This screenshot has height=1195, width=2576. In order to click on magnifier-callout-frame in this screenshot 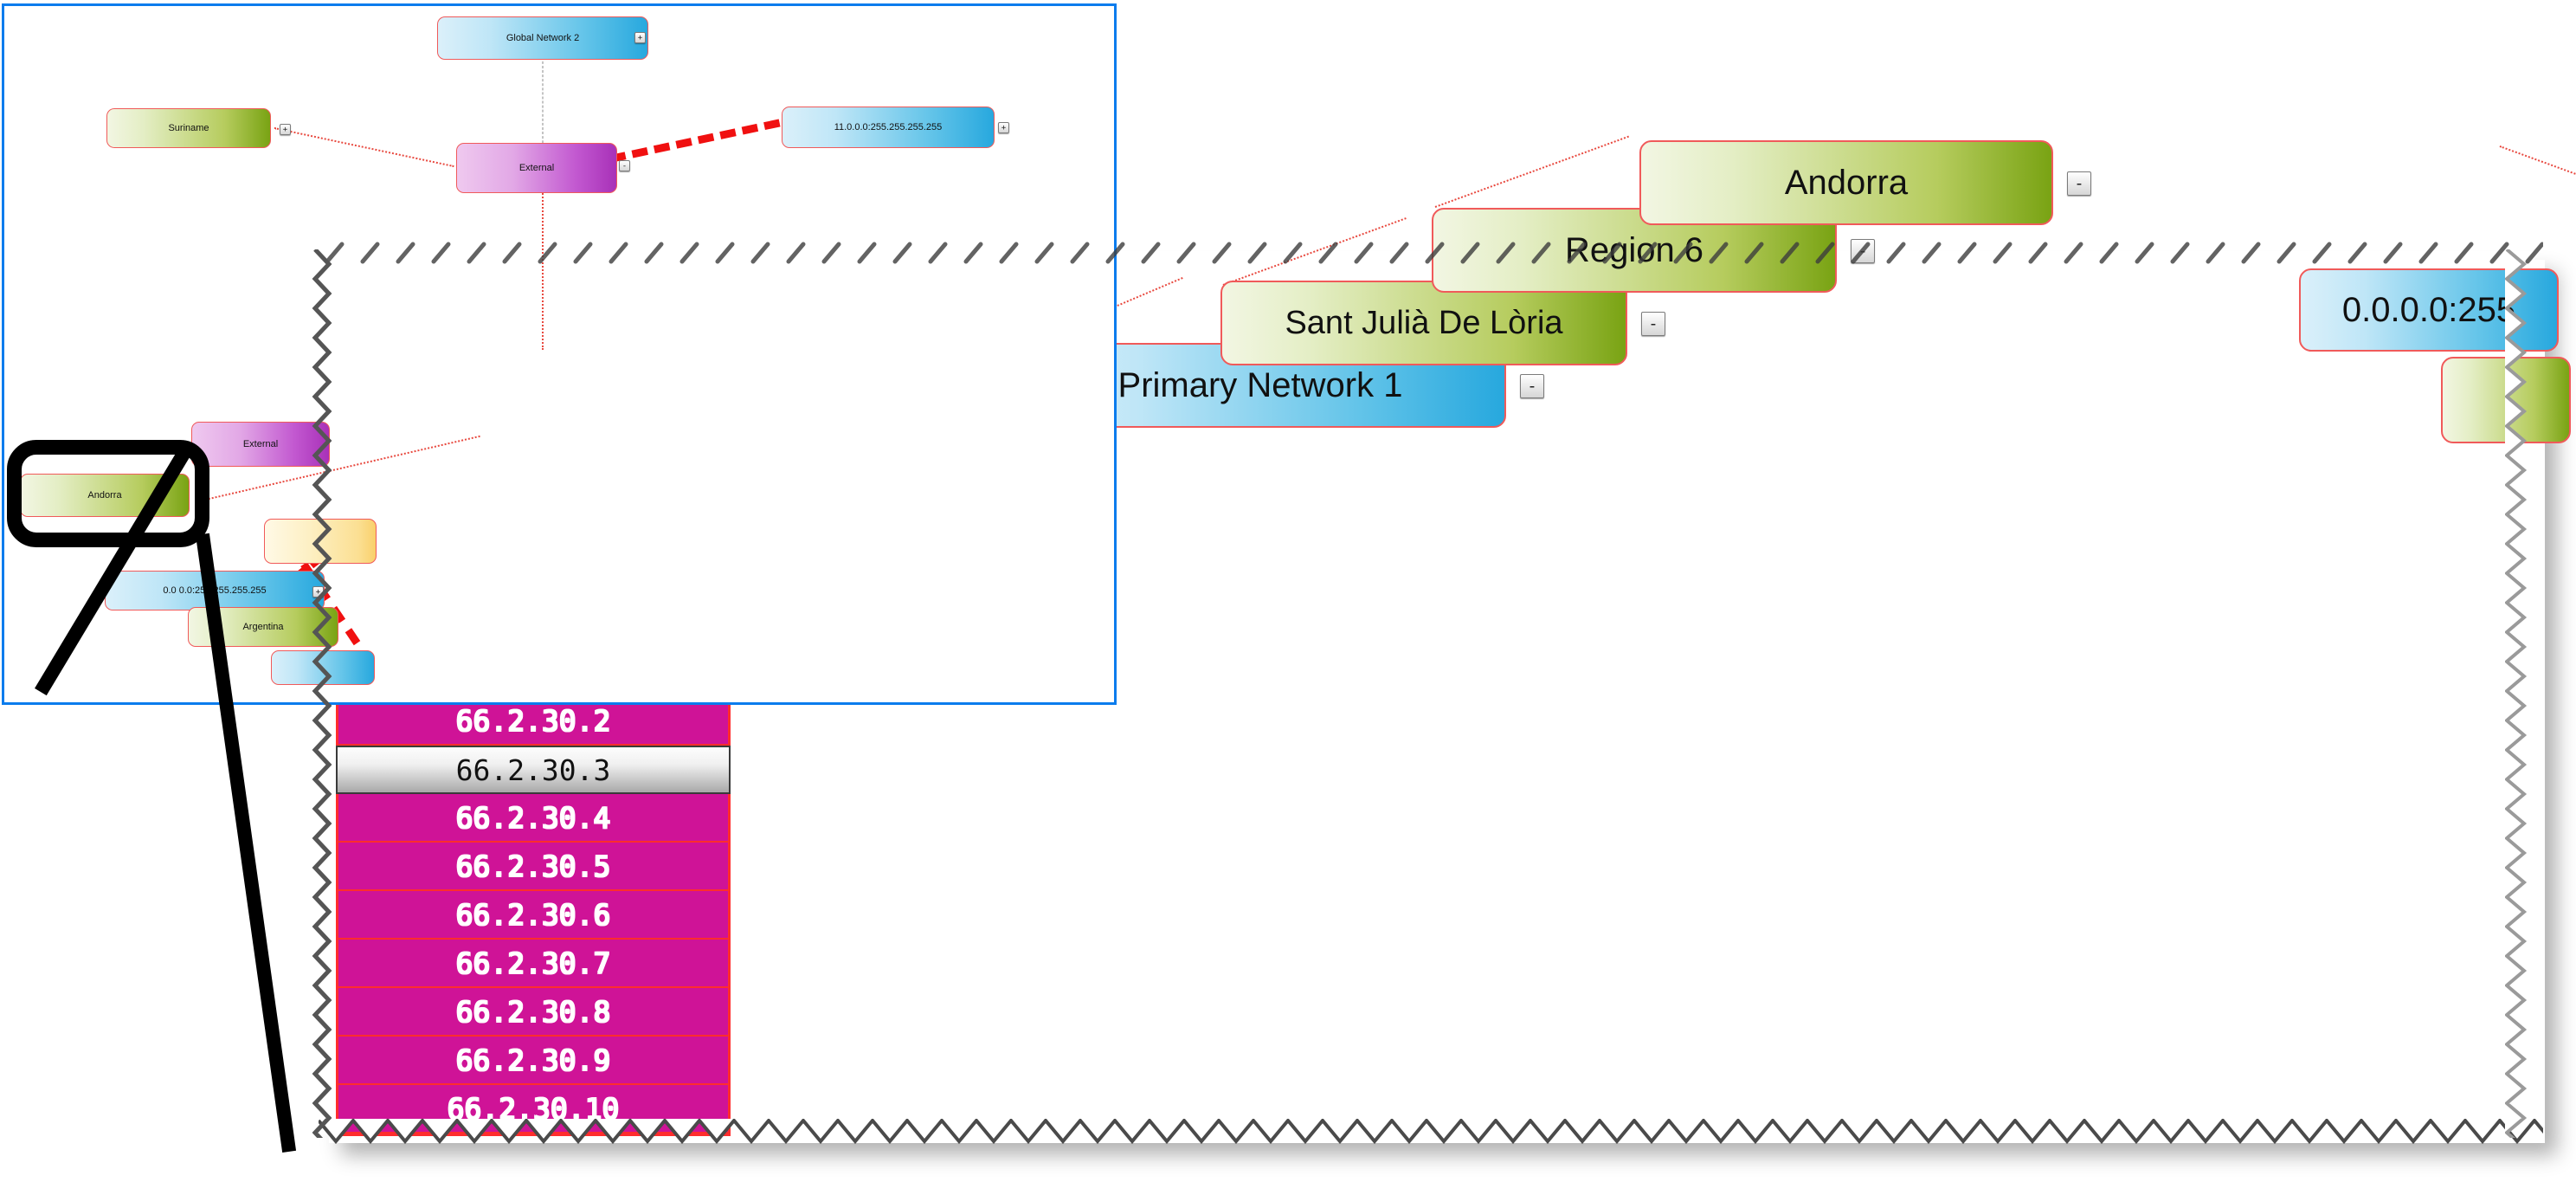, I will do `click(108, 493)`.